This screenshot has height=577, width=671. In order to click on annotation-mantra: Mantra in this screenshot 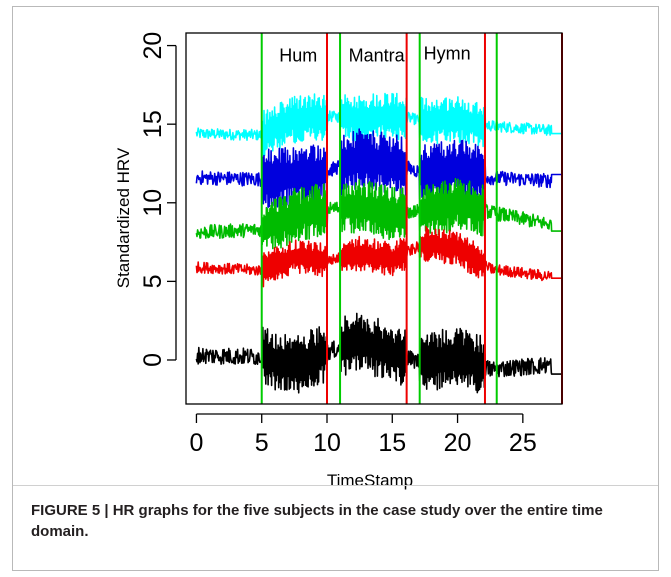, I will do `click(377, 55)`.